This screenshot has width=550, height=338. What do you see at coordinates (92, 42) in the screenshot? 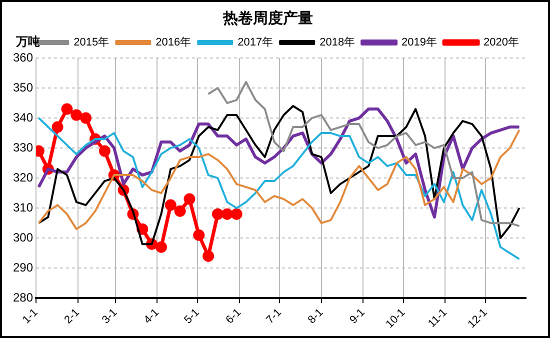
I see `legend-label: 2015年` at bounding box center [92, 42].